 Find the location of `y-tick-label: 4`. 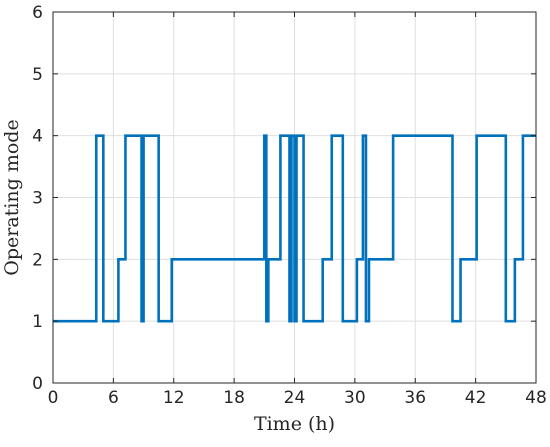

y-tick-label: 4 is located at coordinates (37, 137).